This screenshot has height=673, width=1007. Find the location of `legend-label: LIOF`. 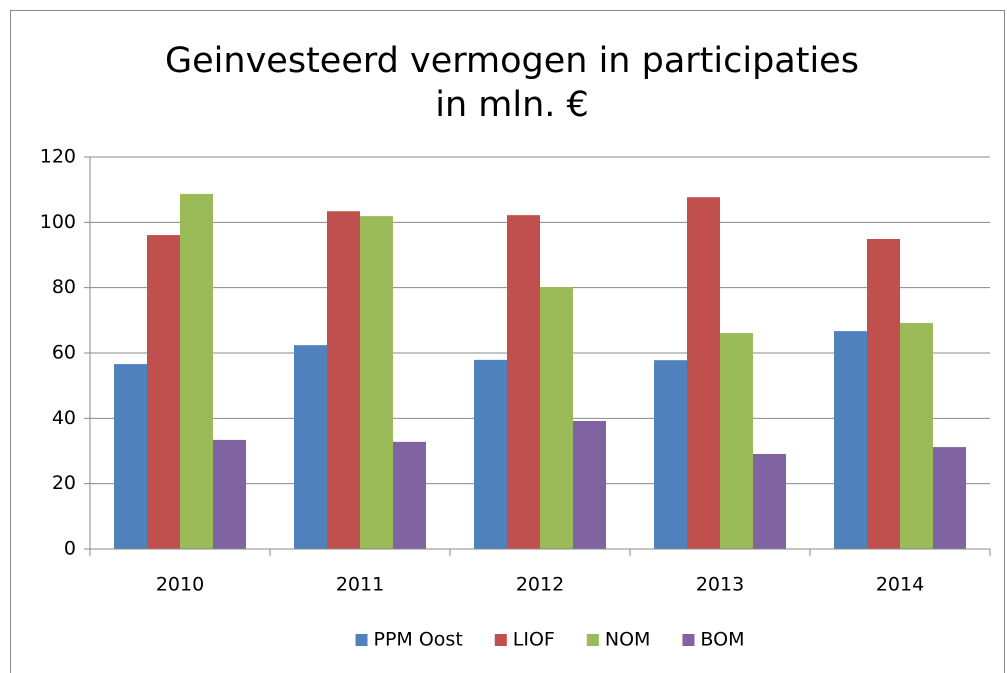

legend-label: LIOF is located at coordinates (534, 640).